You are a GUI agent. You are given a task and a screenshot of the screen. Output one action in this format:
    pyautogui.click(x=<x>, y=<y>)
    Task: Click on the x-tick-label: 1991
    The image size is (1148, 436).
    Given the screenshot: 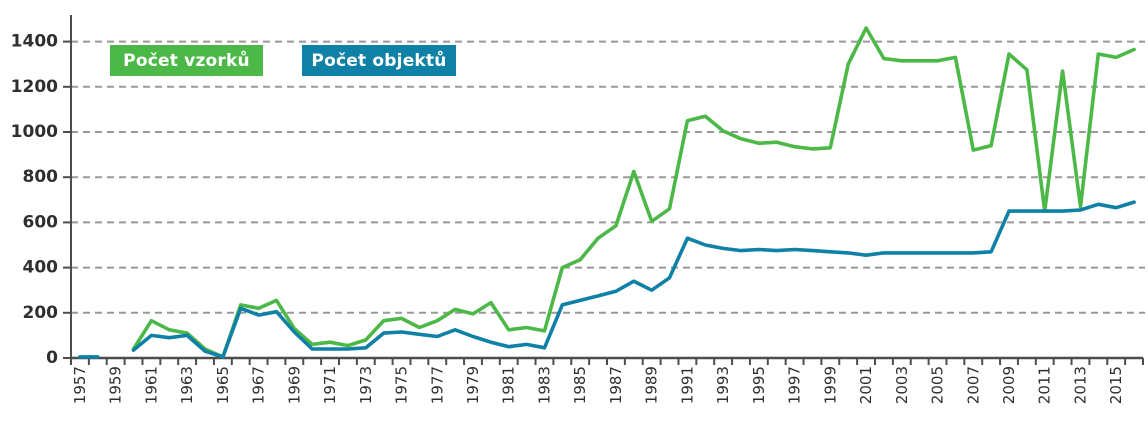 What is the action you would take?
    pyautogui.click(x=687, y=385)
    